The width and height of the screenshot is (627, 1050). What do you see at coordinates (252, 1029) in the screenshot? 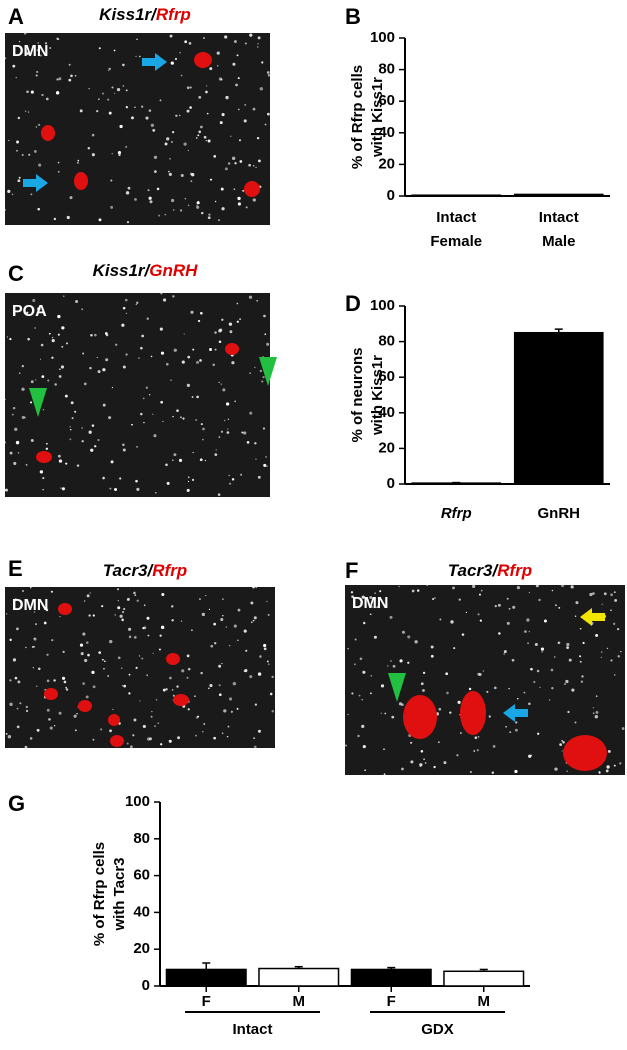
I see `group-label: Intact` at bounding box center [252, 1029].